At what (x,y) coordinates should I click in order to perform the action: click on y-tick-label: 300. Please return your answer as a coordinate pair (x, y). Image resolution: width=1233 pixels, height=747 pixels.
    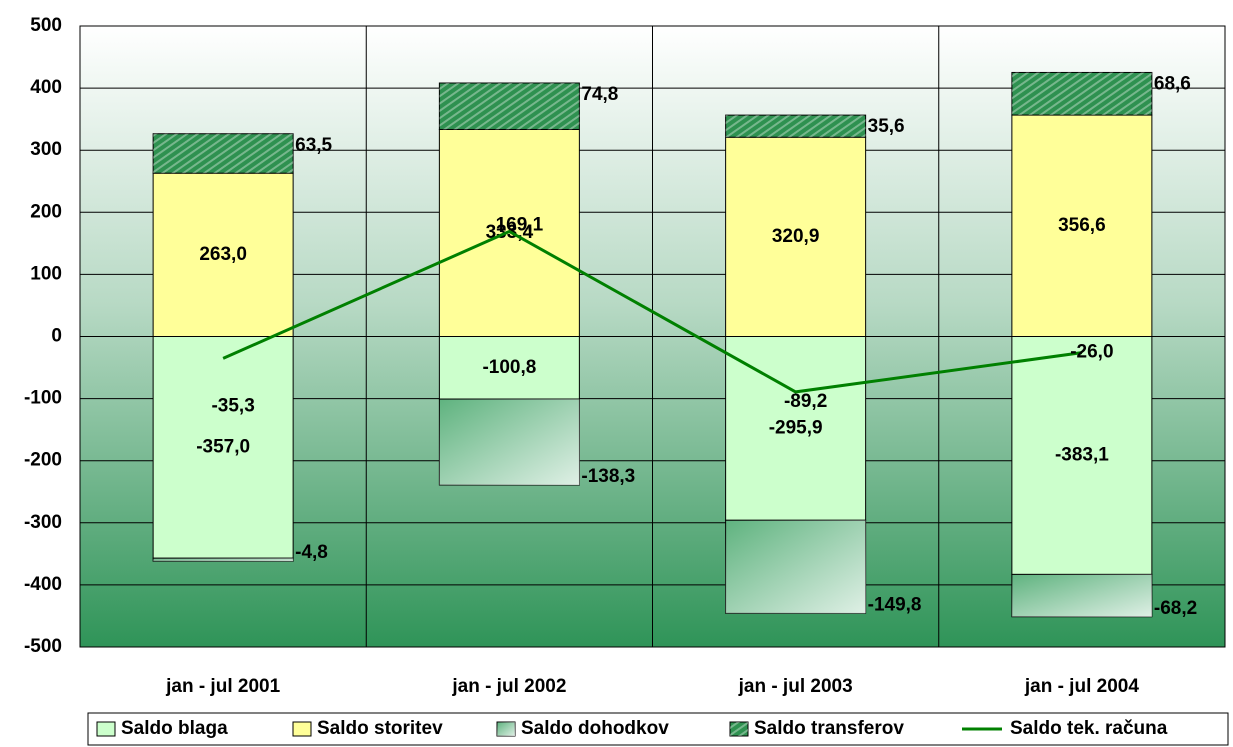
    Looking at the image, I should click on (46, 149).